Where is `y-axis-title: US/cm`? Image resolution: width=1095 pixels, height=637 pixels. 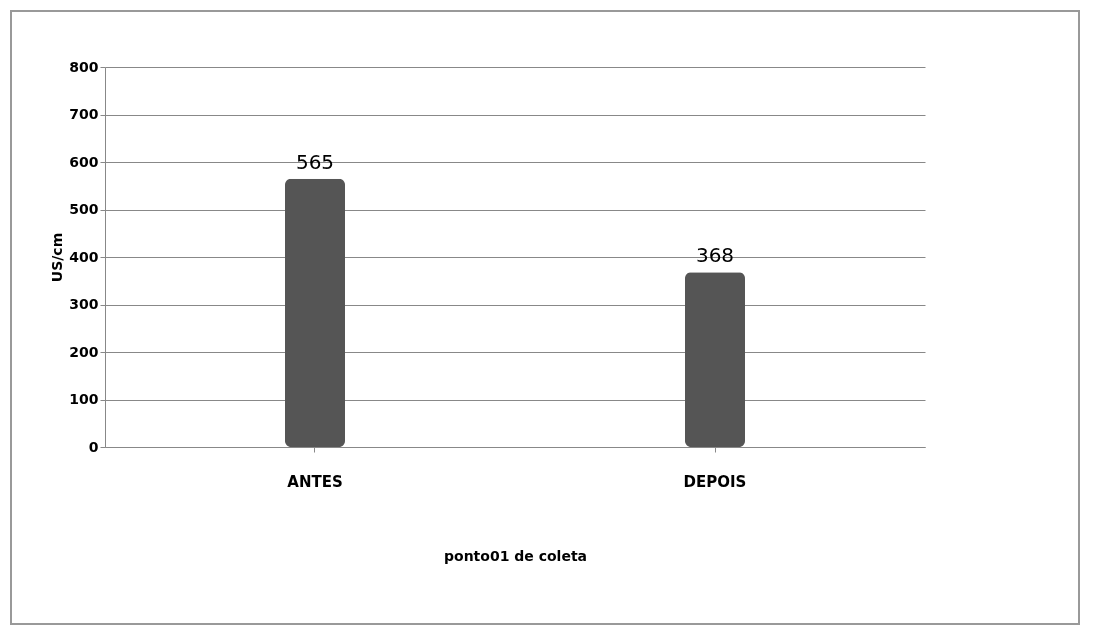 y-axis-title: US/cm is located at coordinates (57, 257).